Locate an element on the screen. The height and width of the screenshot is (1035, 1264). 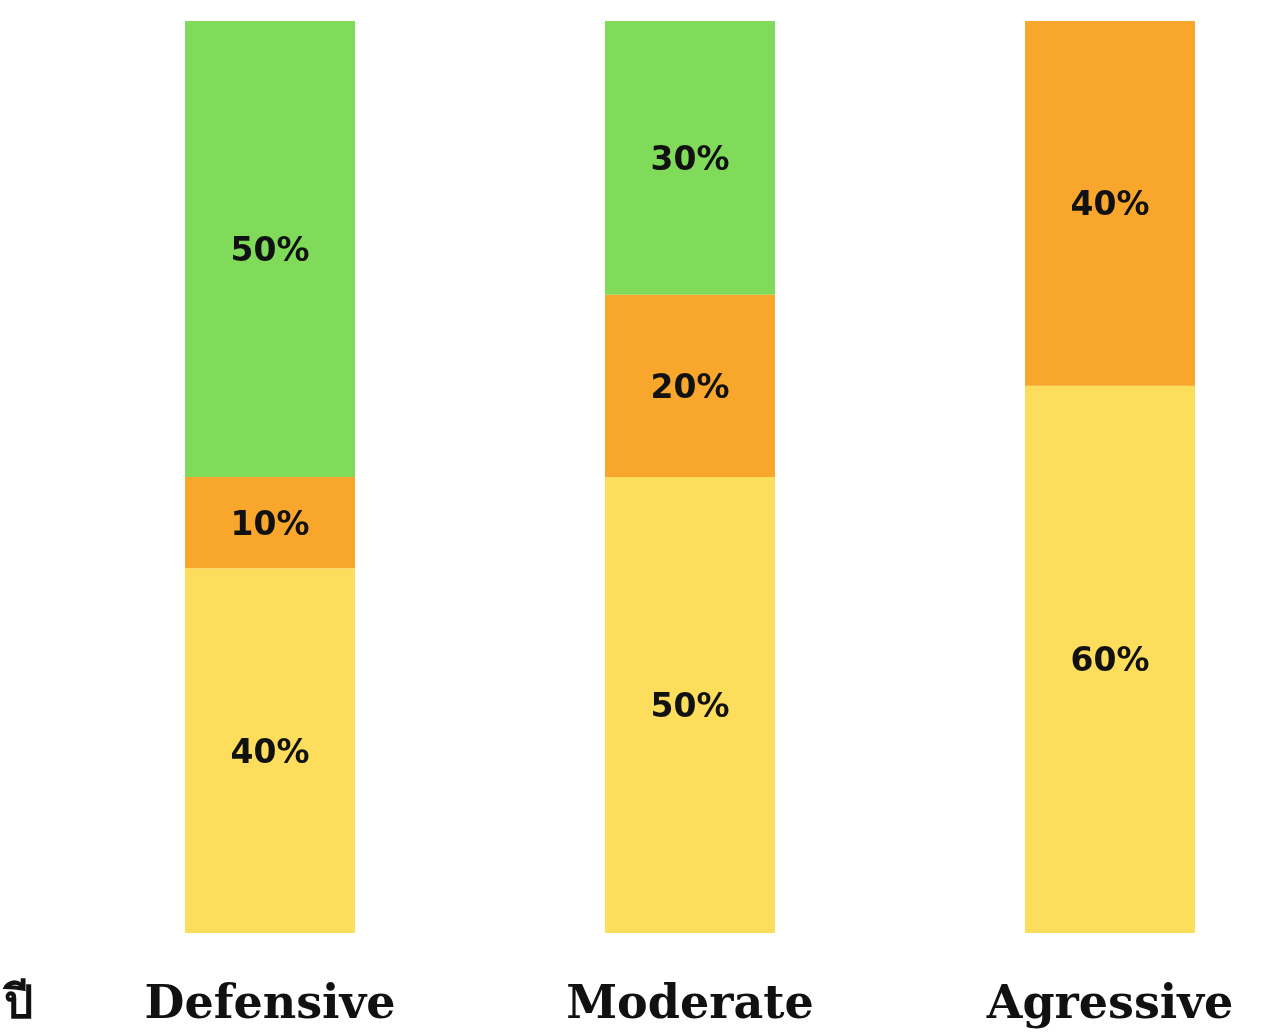
data-label: 30% is located at coordinates (690, 158).